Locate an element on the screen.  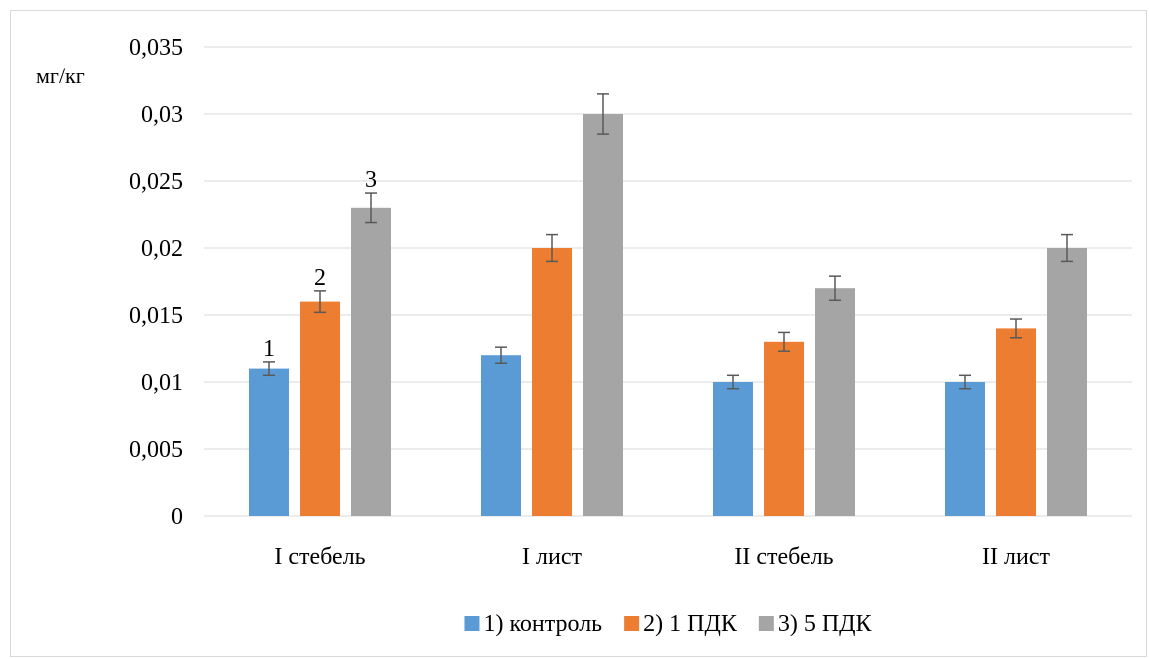
y-axis-unit-label: мг/кг is located at coordinates (60, 75).